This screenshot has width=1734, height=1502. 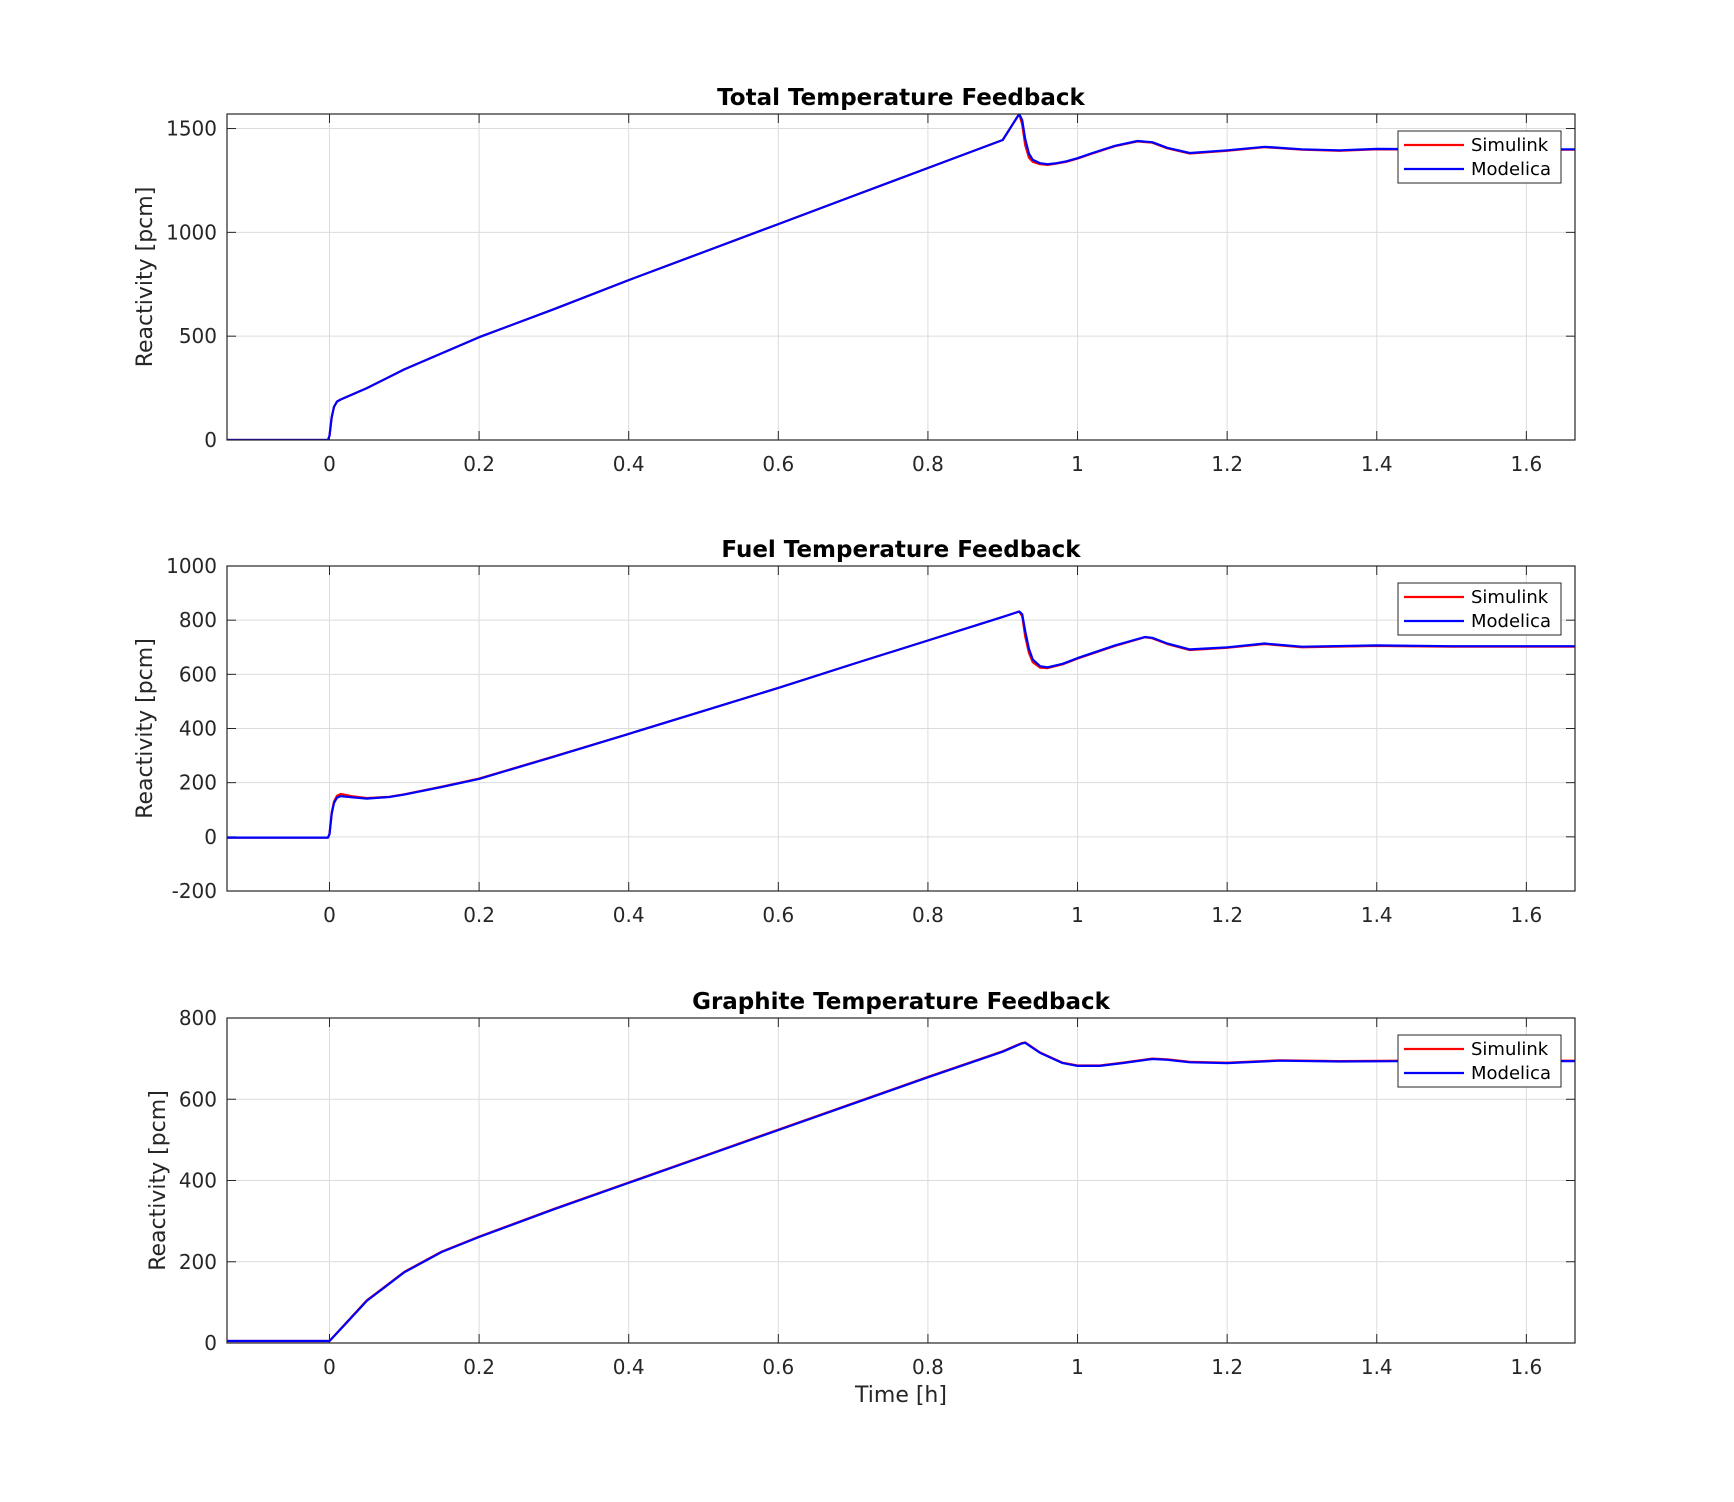 What do you see at coordinates (1526, 1367) in the screenshot?
I see `panel-3-x-tick-label: 1.6` at bounding box center [1526, 1367].